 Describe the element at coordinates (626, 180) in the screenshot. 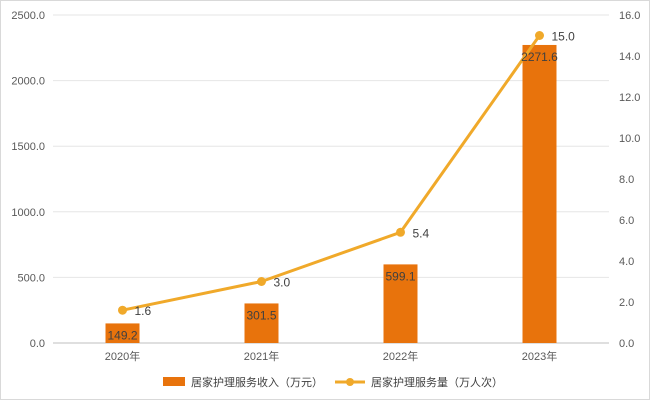

I see `right-axis-tick-label: 8.0` at that location.